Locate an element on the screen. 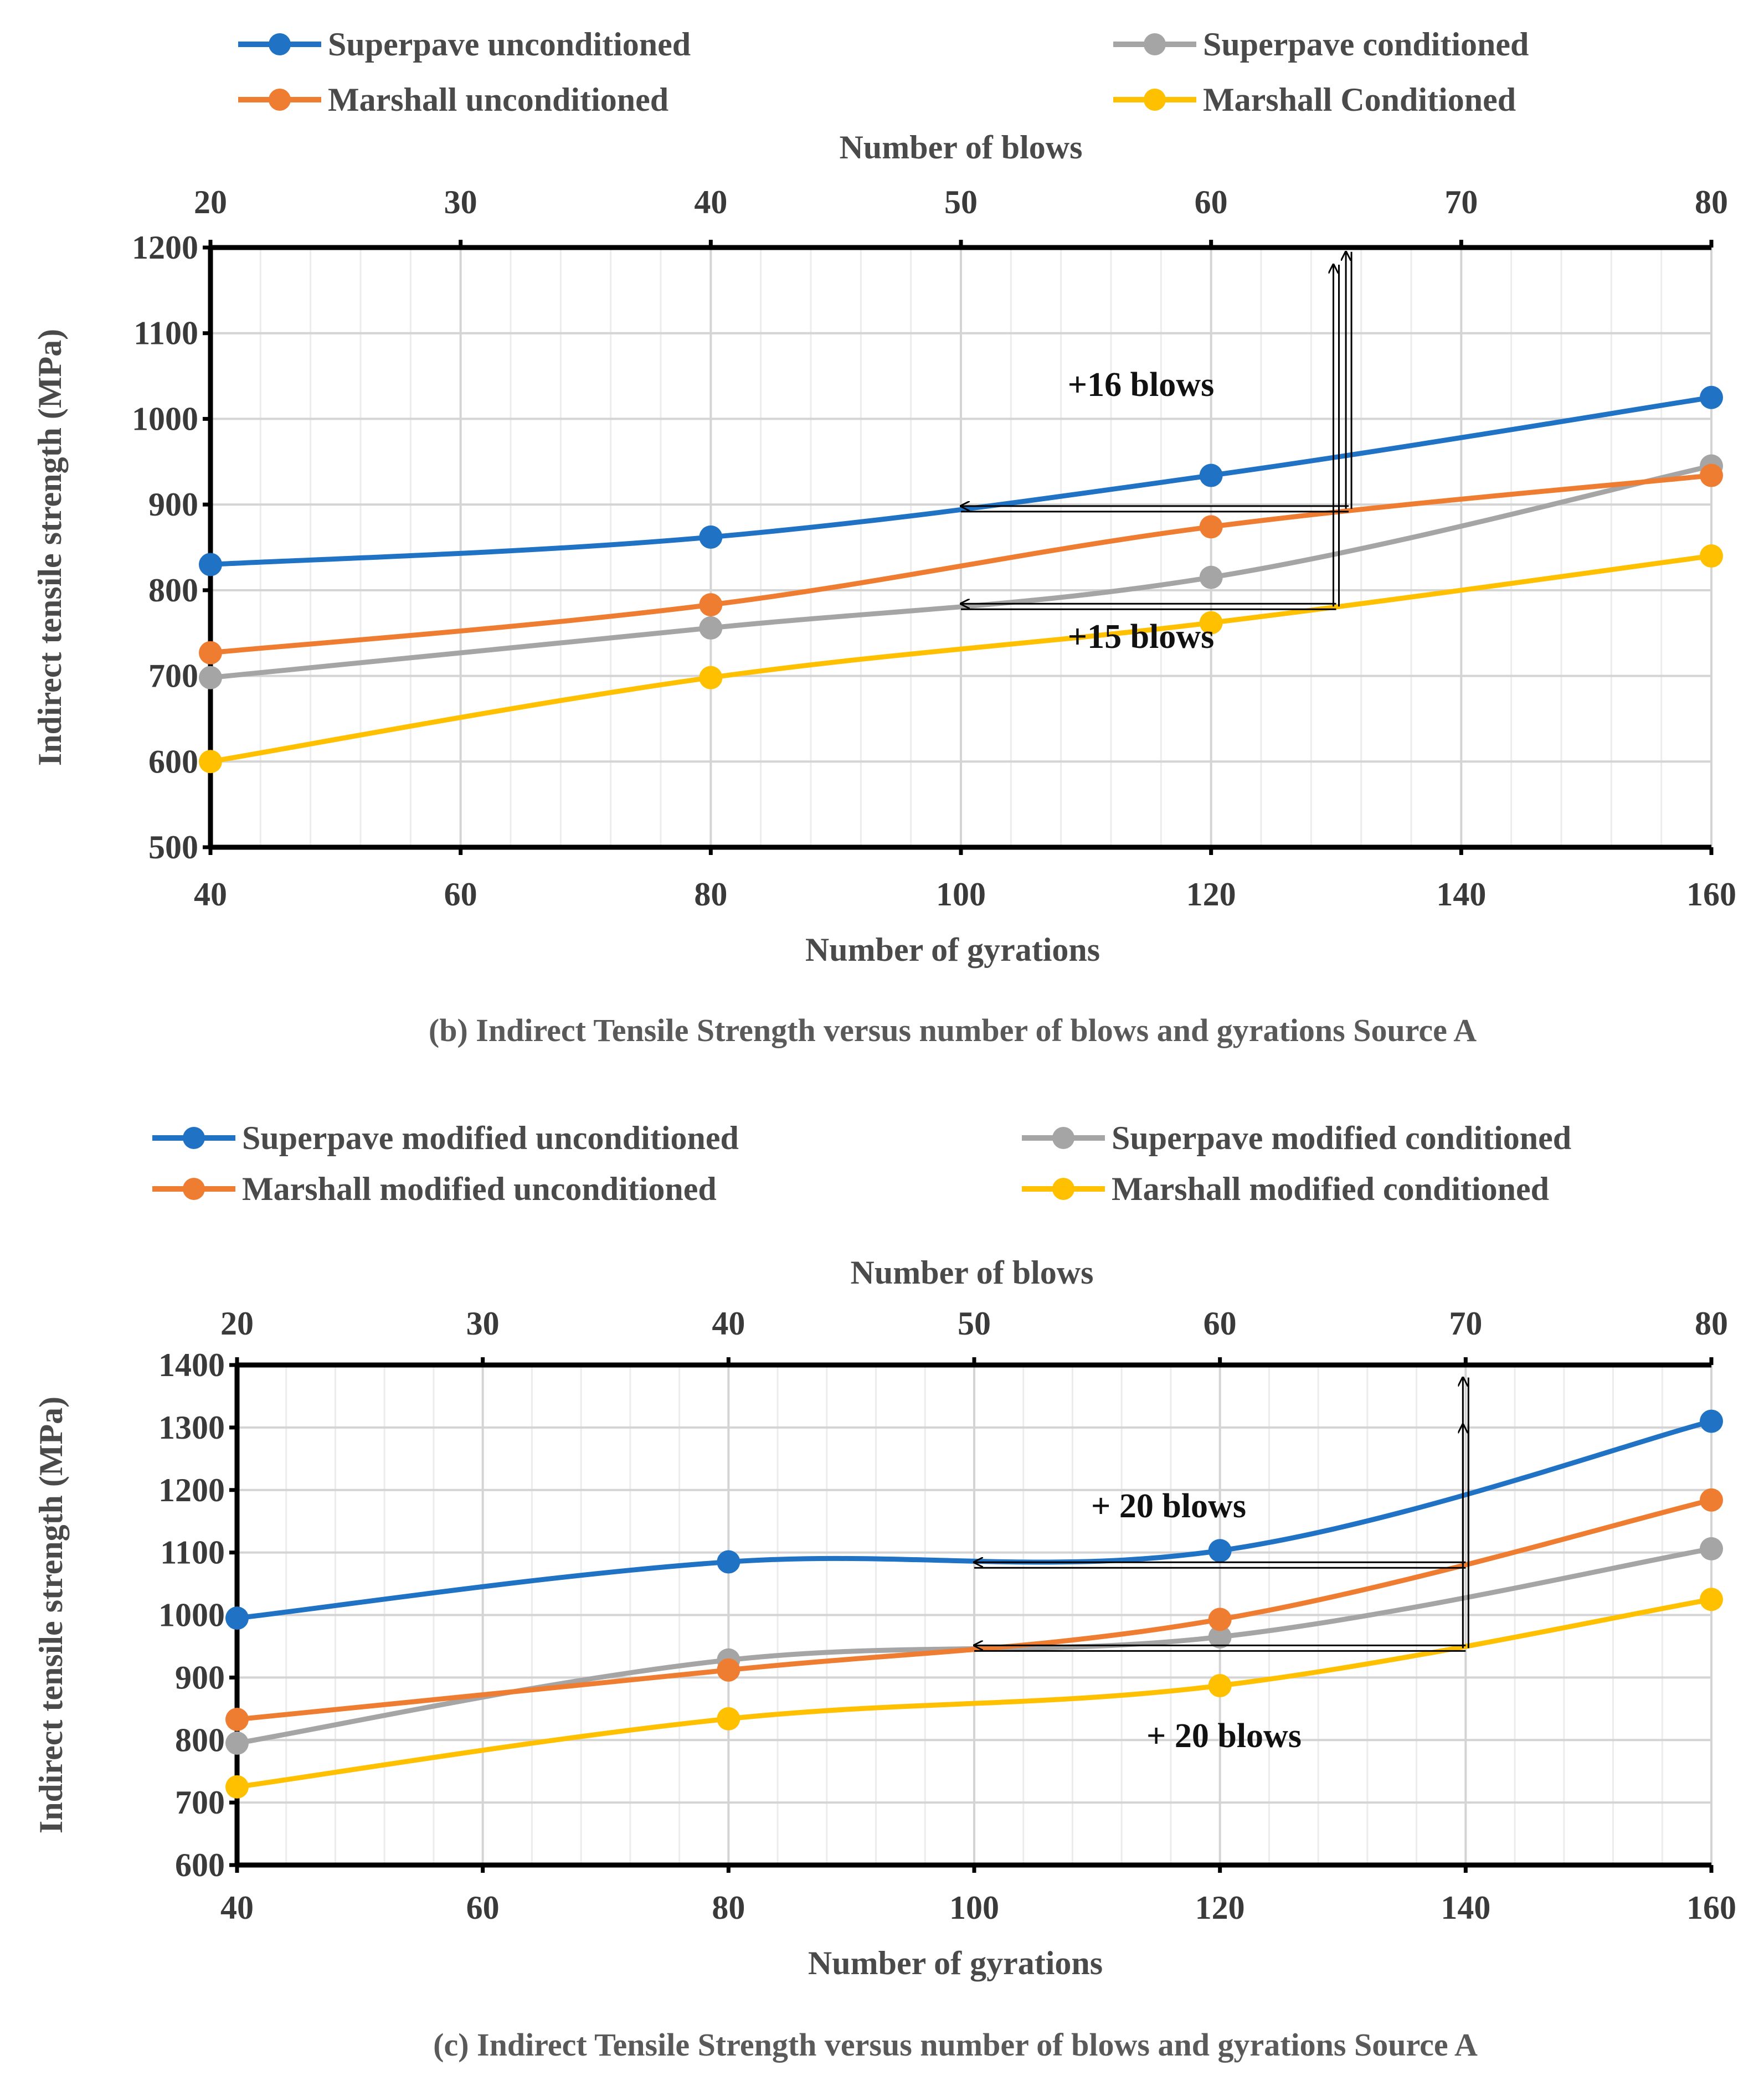  annotation-label: +15 blows is located at coordinates (1141, 637).